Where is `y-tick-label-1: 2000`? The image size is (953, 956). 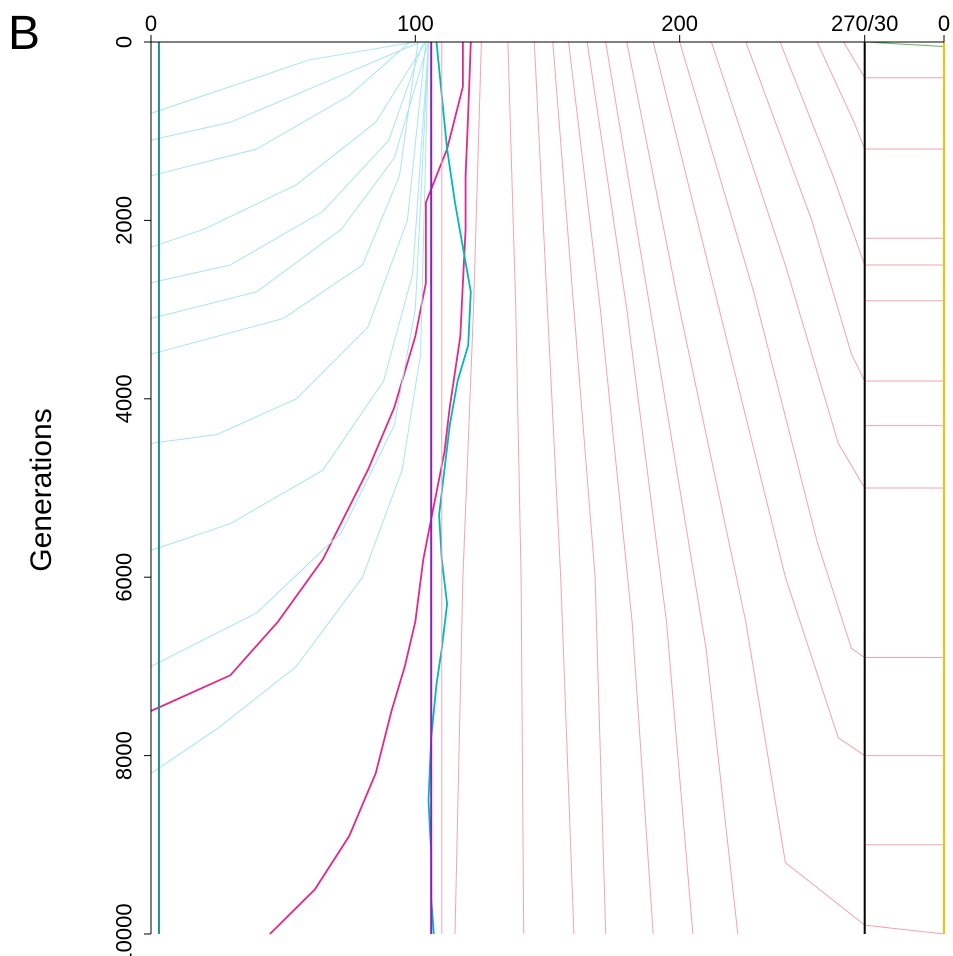 y-tick-label-1: 2000 is located at coordinates (124, 220).